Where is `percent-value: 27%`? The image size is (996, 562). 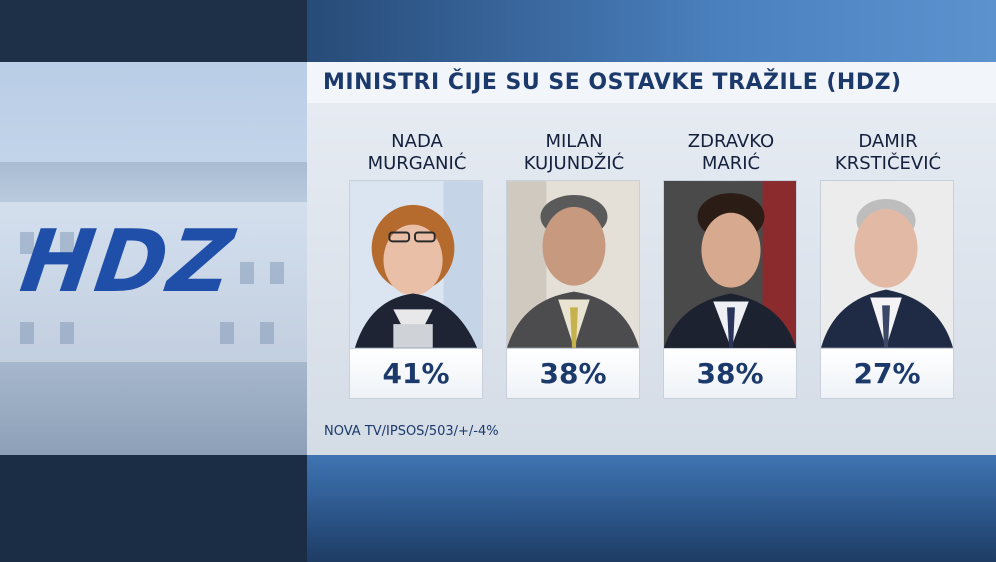
percent-value: 27% is located at coordinates (887, 373).